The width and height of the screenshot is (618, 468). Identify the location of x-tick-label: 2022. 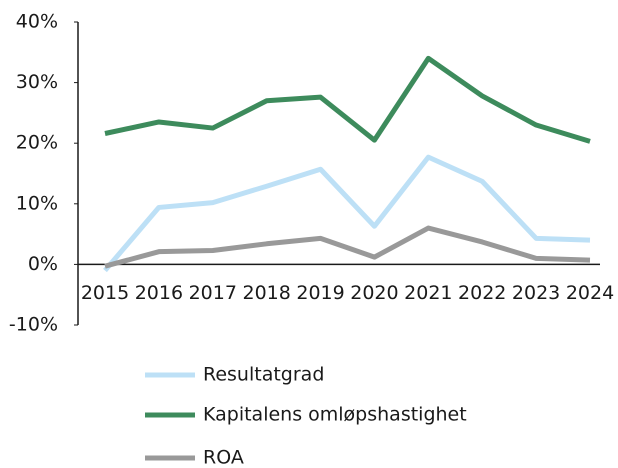
(482, 293).